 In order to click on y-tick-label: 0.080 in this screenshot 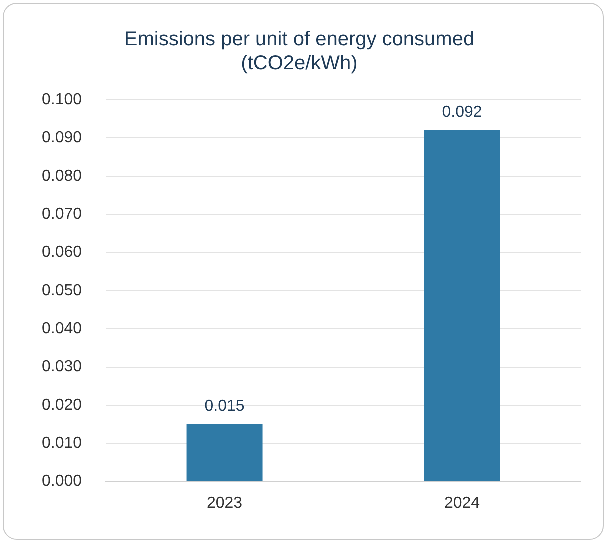, I will do `click(62, 176)`.